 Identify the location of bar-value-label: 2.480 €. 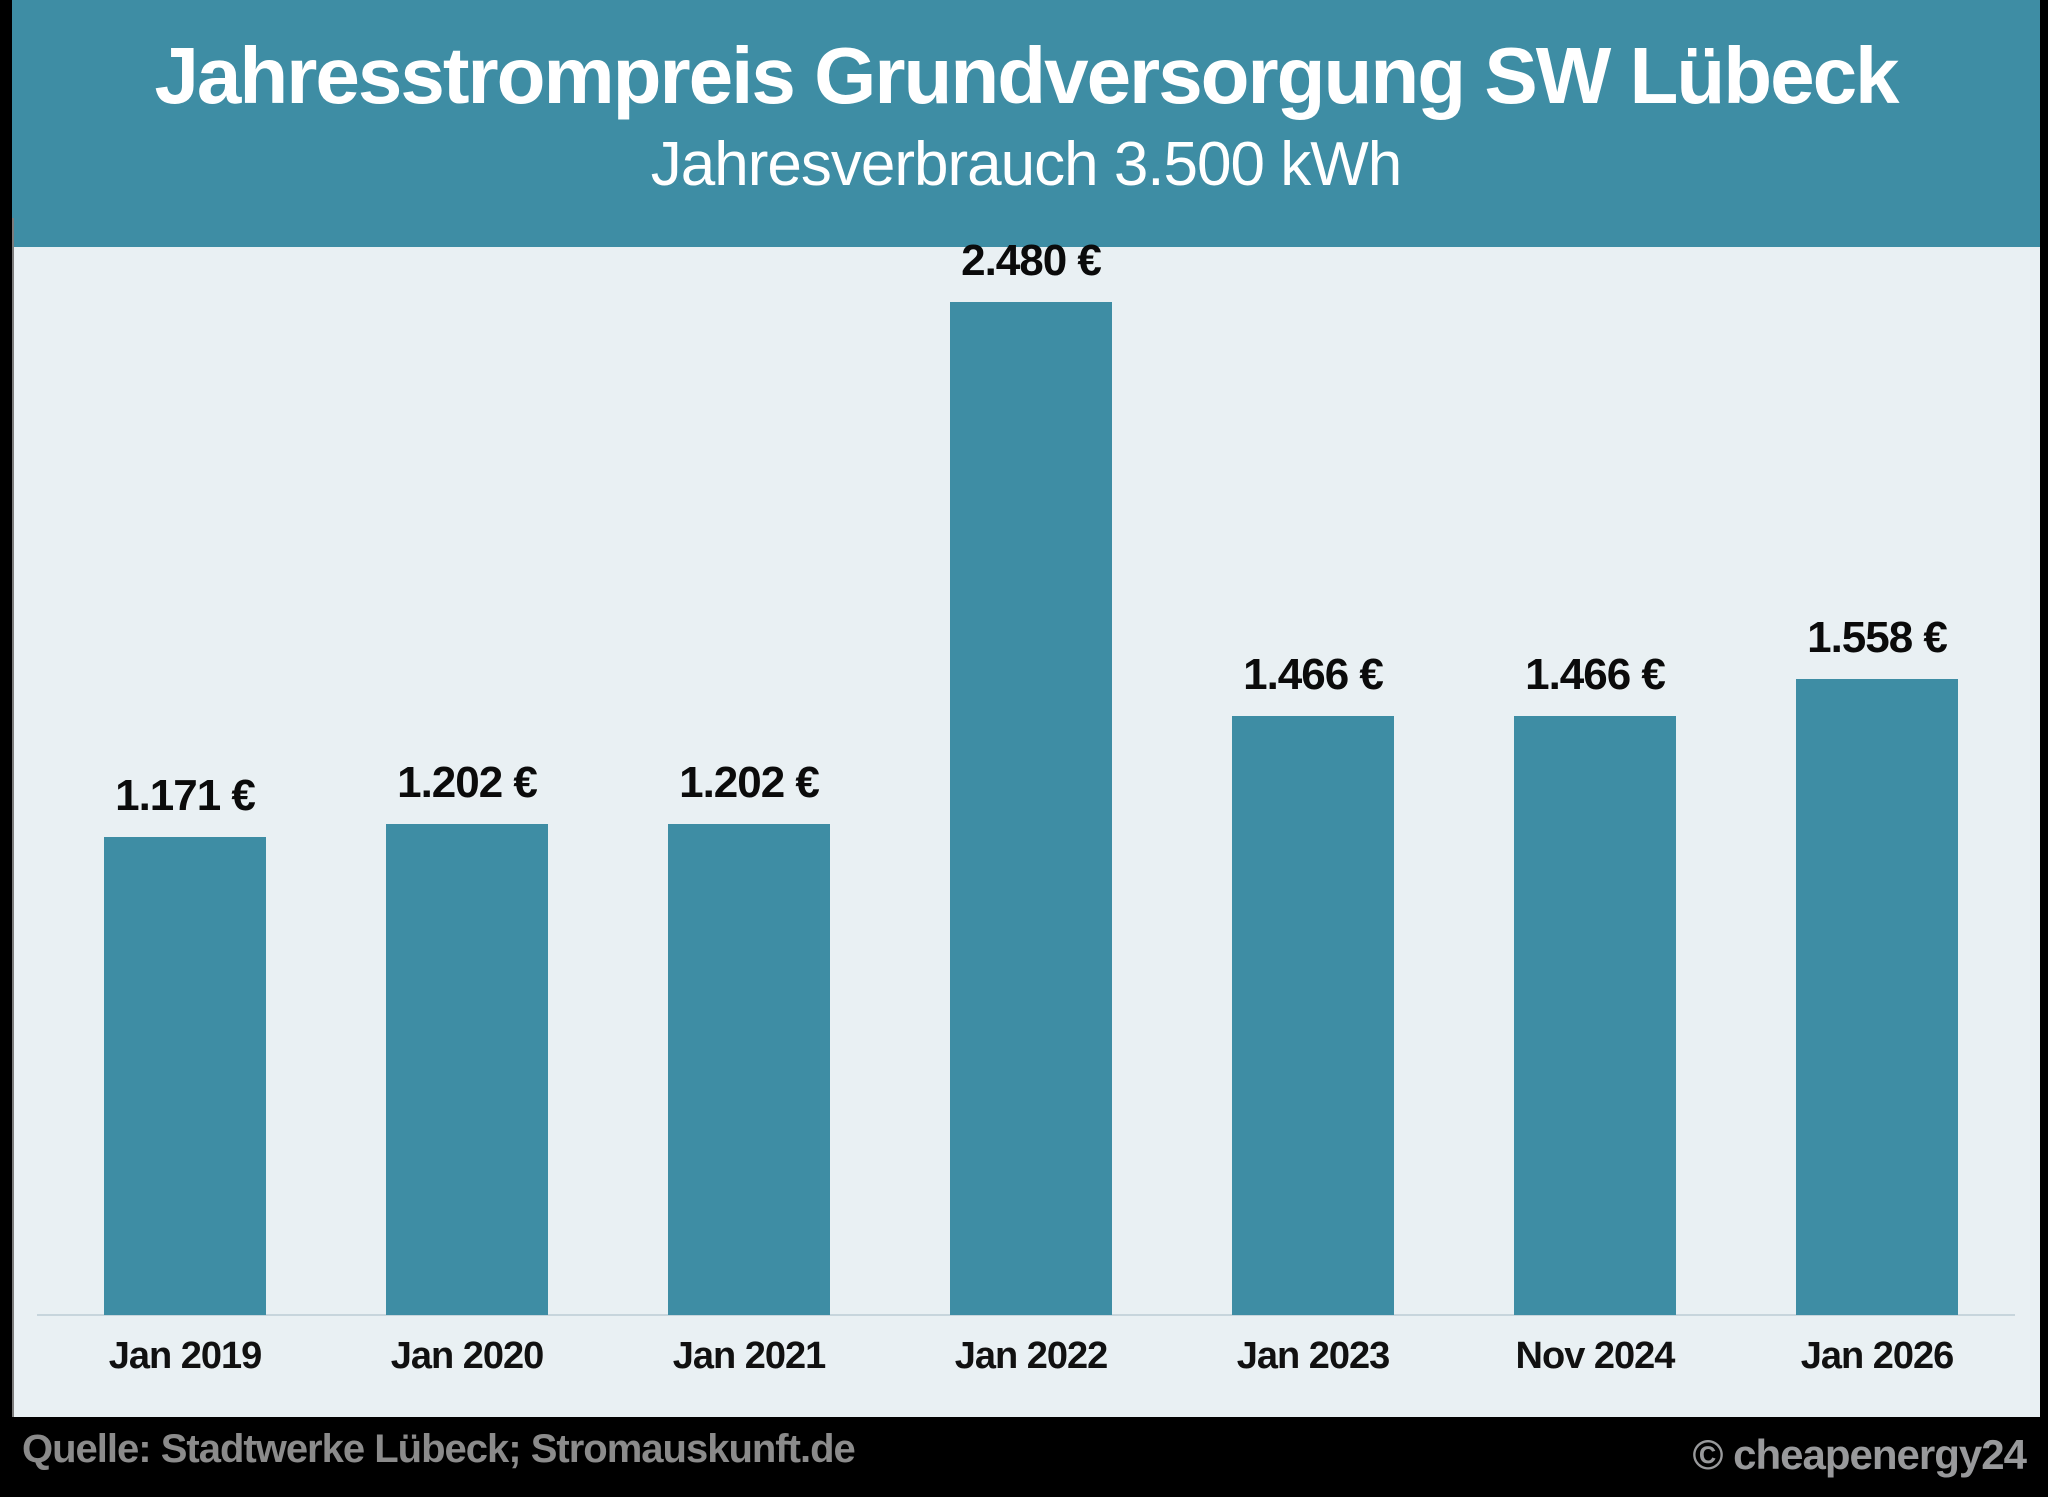
(1031, 260).